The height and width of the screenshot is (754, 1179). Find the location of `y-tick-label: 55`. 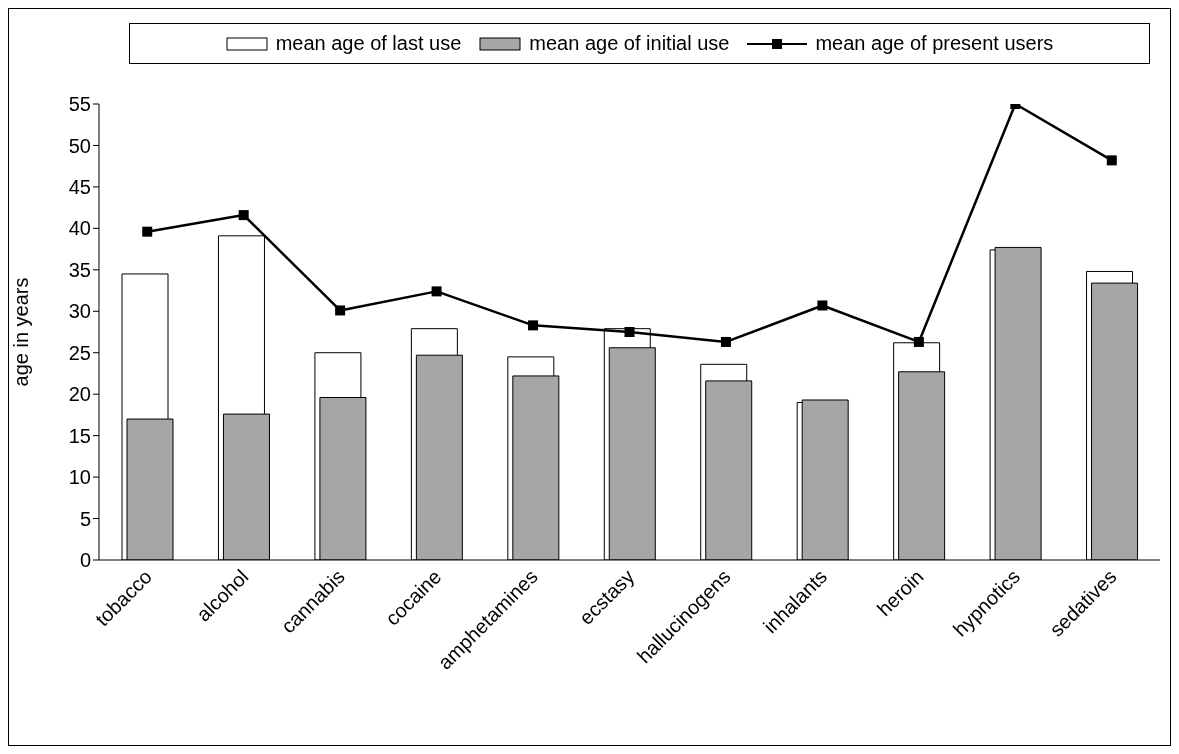

y-tick-label: 55 is located at coordinates (79, 104).